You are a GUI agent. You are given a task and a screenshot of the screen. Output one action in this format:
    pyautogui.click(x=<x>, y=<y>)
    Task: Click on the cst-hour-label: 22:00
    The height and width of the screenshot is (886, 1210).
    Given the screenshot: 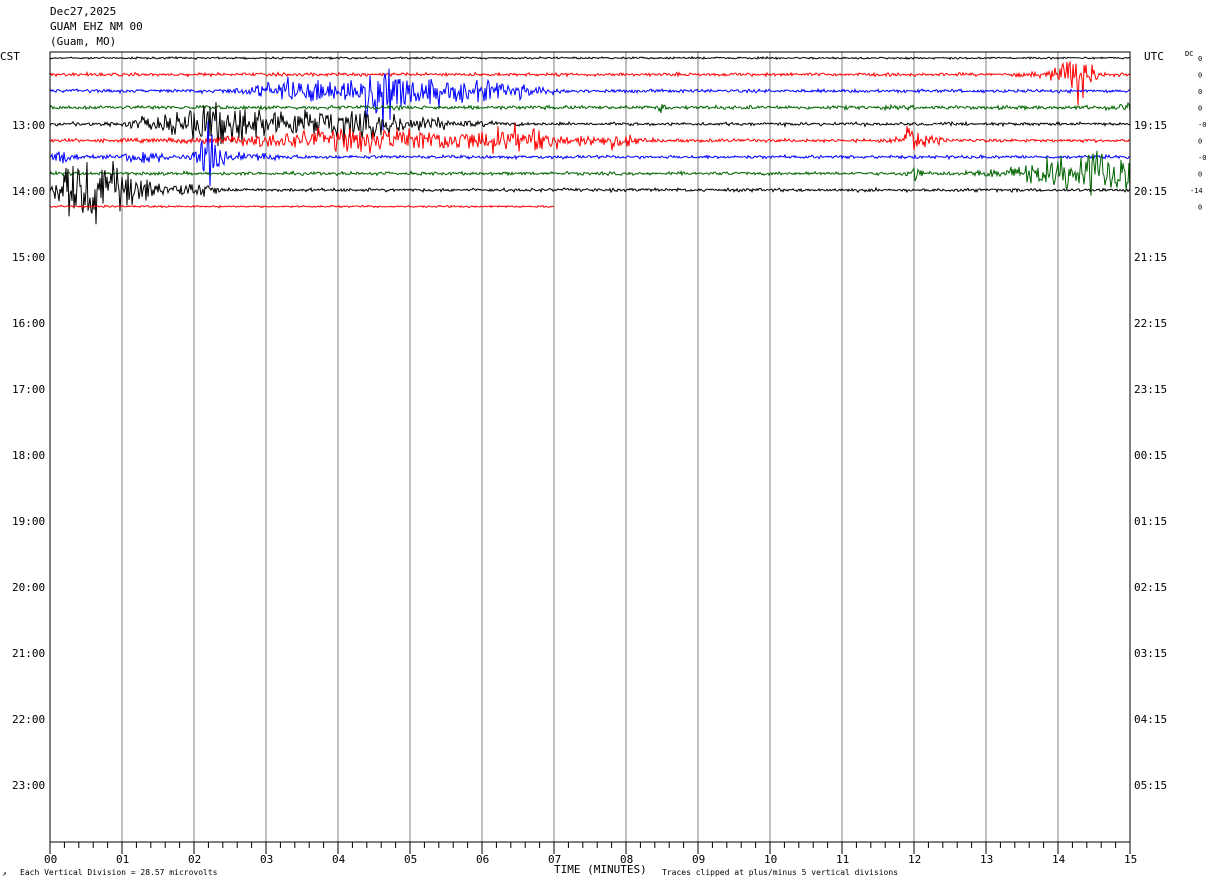 What is the action you would take?
    pyautogui.click(x=28, y=719)
    